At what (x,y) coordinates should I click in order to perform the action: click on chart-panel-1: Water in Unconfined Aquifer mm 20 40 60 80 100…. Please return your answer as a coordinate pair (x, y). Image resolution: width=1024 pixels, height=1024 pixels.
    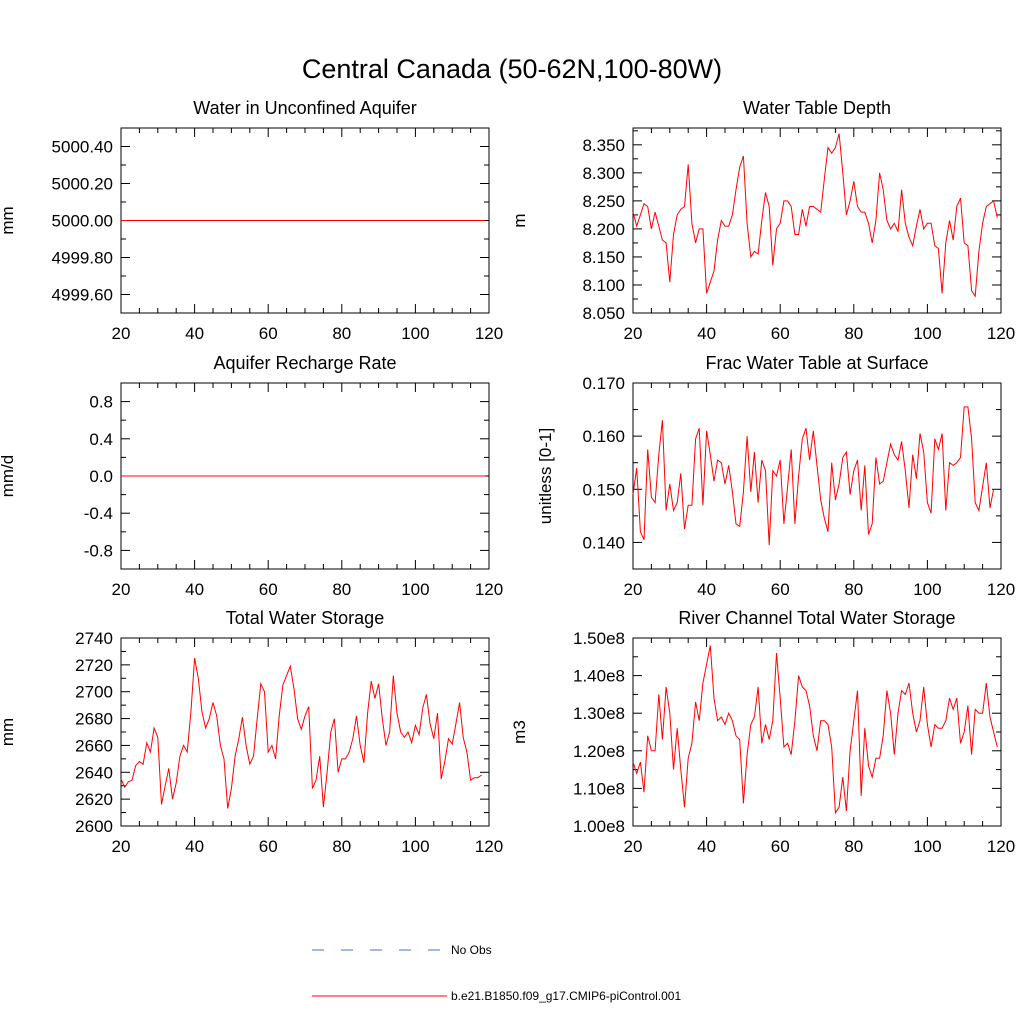
    Looking at the image, I should click on (251, 220).